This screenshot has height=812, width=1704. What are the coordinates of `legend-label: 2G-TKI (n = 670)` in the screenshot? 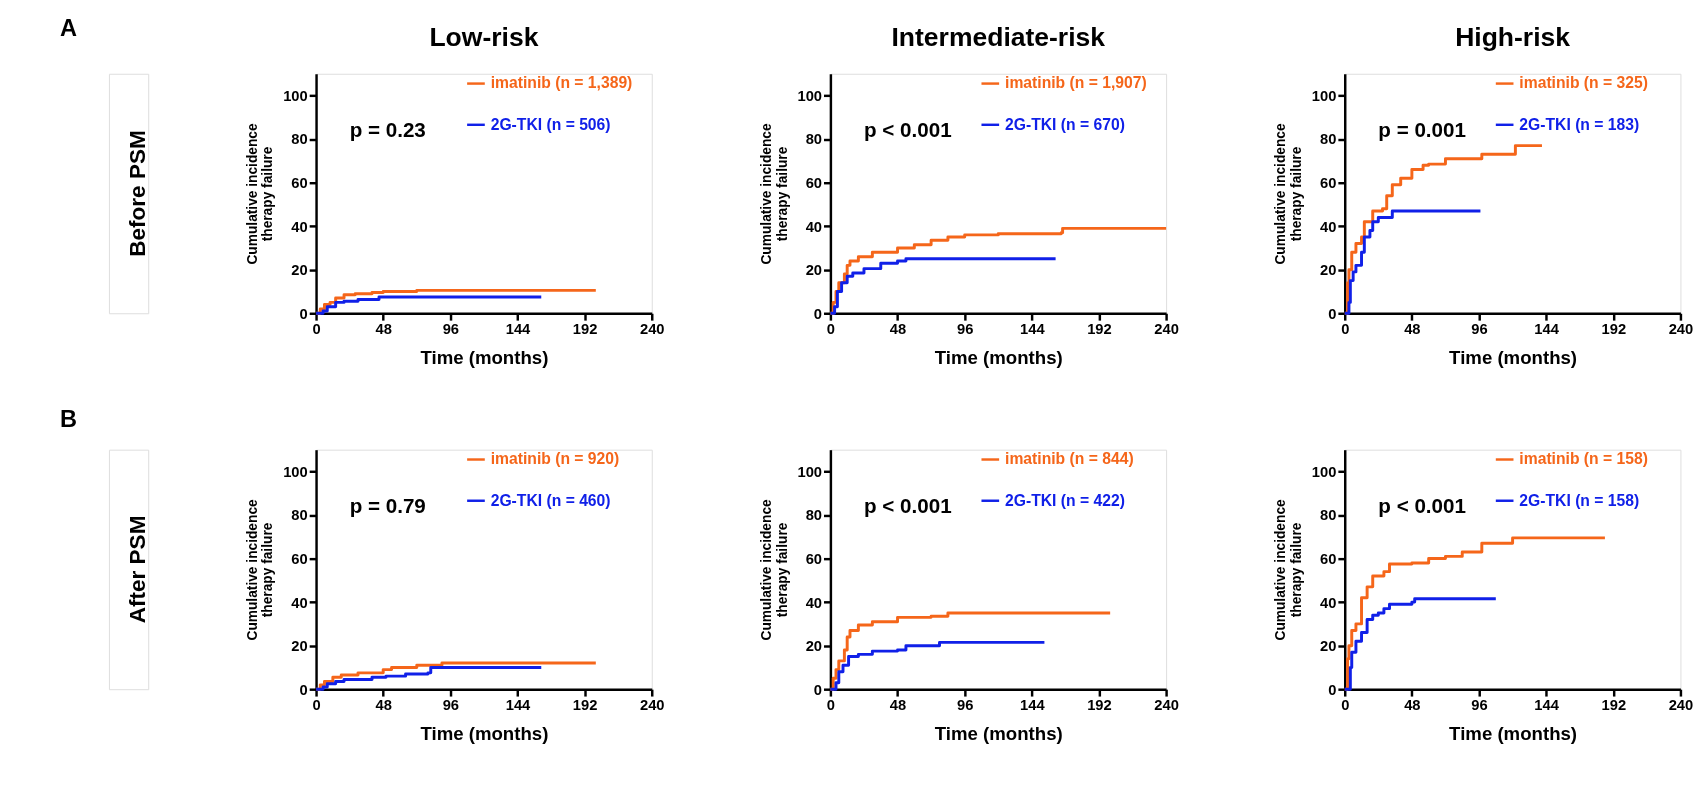 It's located at (1065, 124).